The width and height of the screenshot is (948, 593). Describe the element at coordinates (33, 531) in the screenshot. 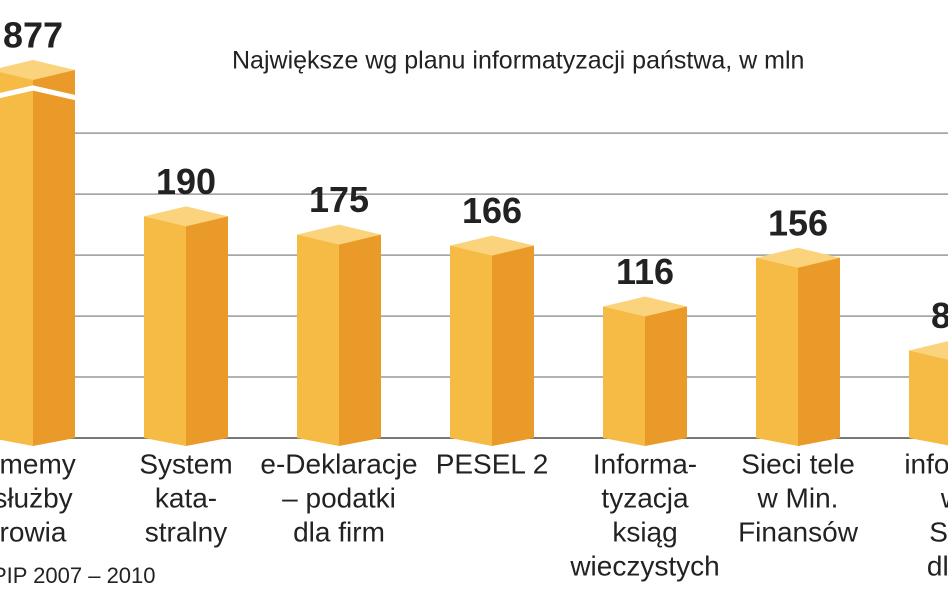

I see `x-tick-label: rowia` at that location.